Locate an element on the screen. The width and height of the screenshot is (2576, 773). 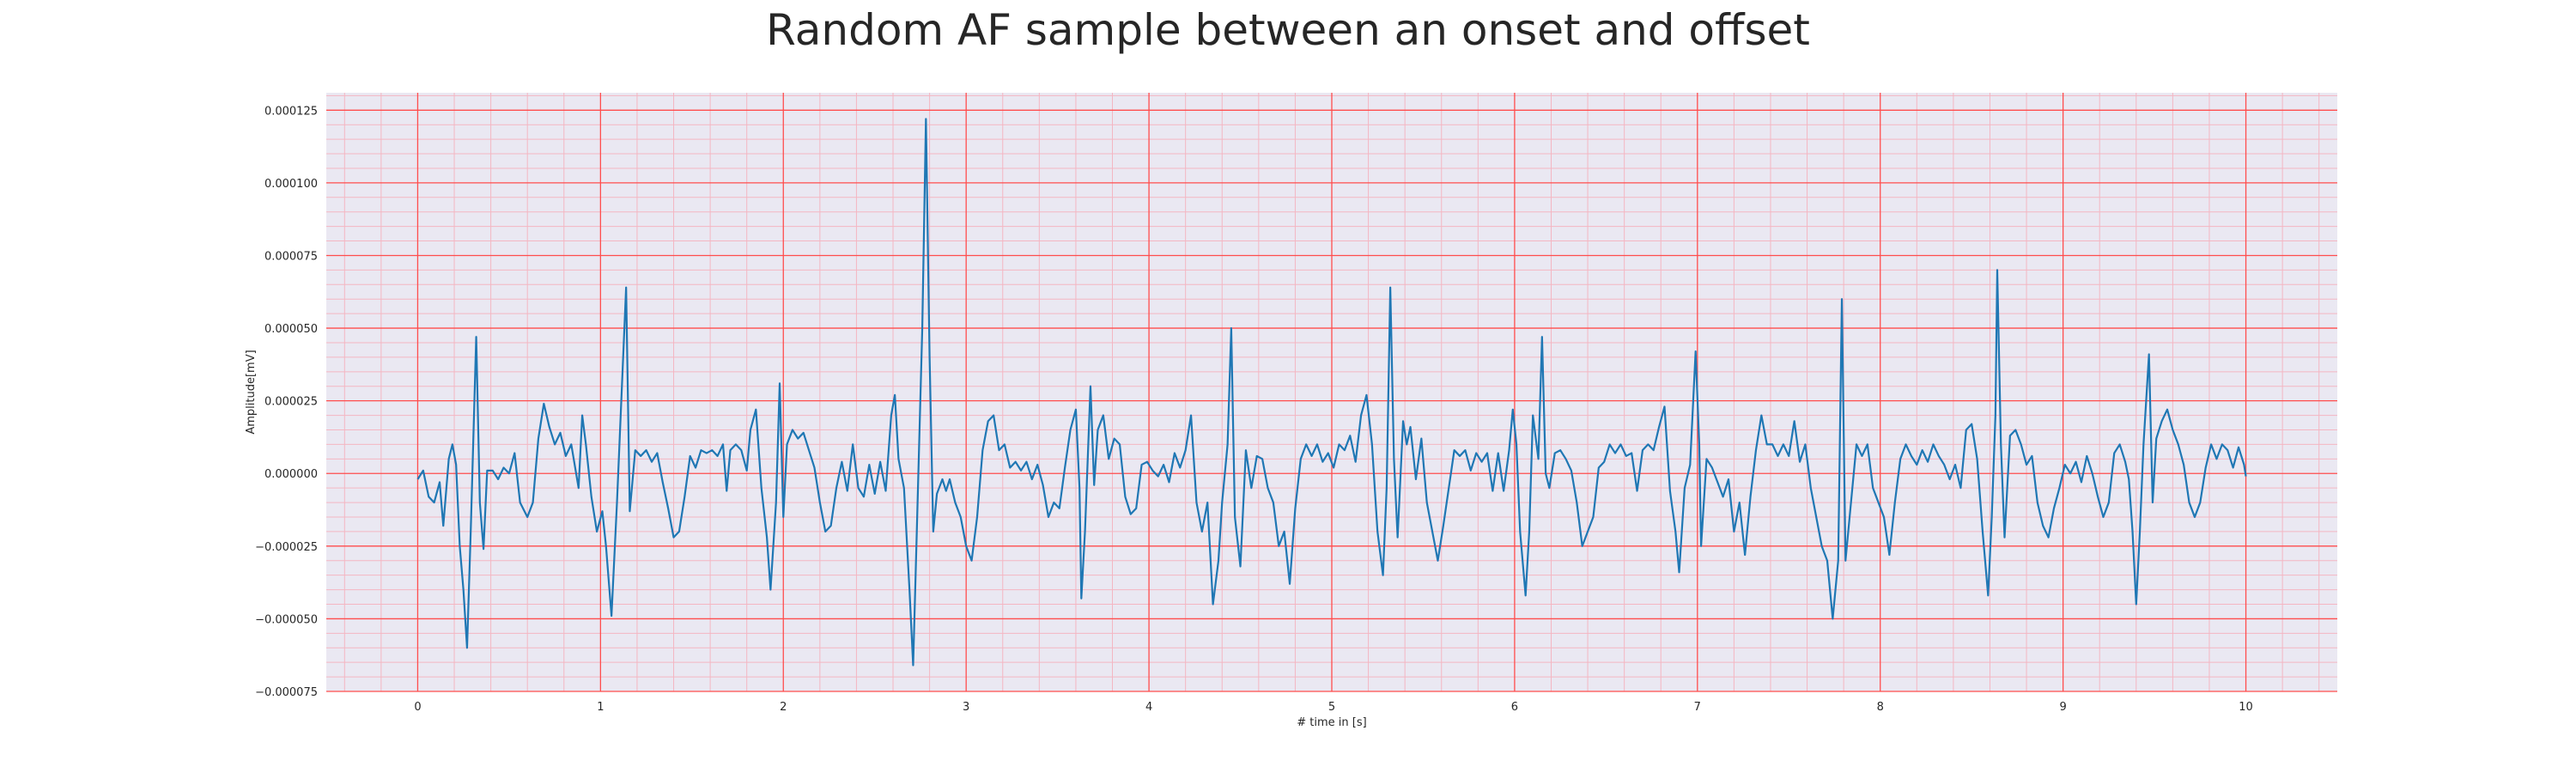
y-tick-label: 0.000025 is located at coordinates (291, 402).